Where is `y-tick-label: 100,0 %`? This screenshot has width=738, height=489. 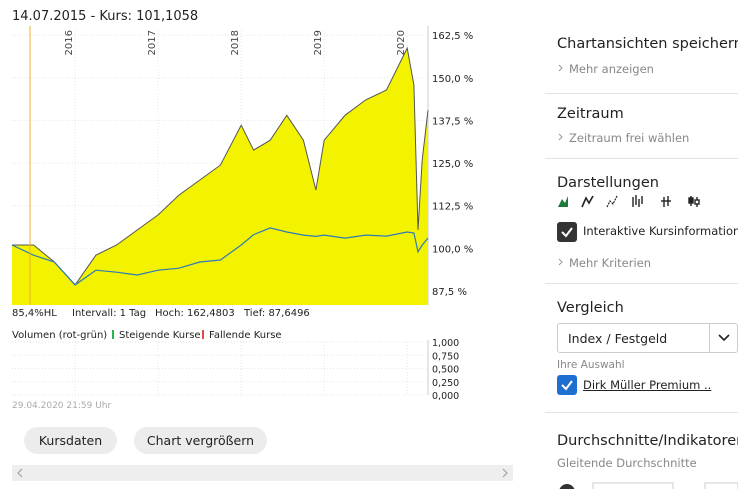 y-tick-label: 100,0 % is located at coordinates (452, 249).